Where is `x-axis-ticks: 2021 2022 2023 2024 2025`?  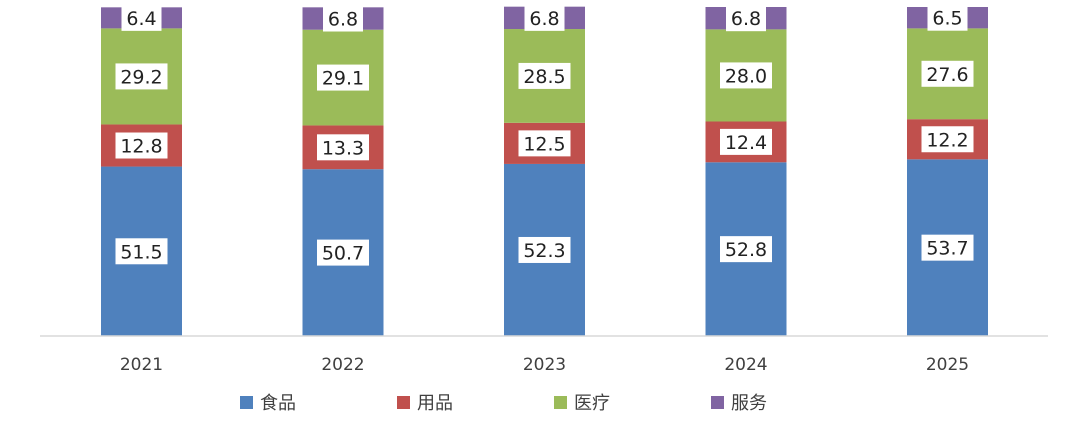 x-axis-ticks: 2021 2022 2023 2024 2025 is located at coordinates (544, 365).